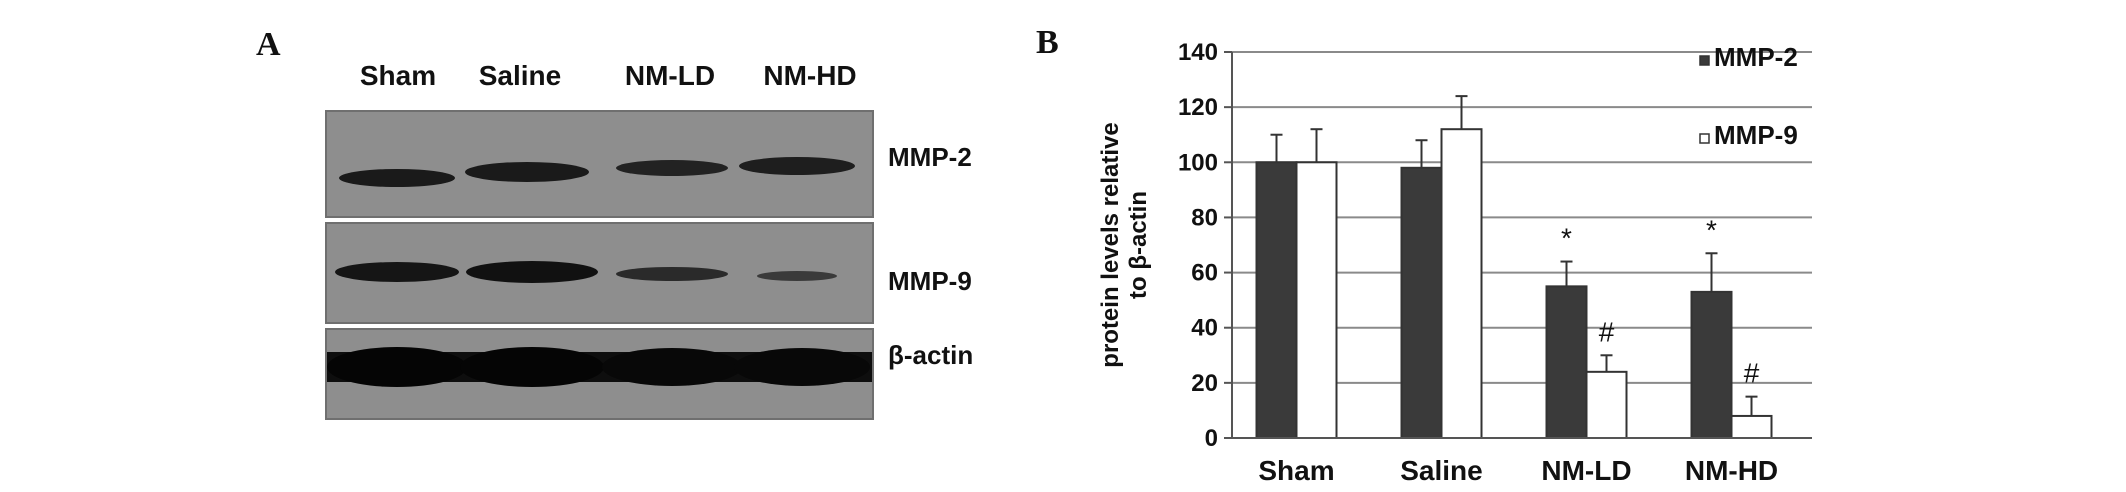  Describe the element at coordinates (1711, 364) in the screenshot. I see `bar-mmp-2-nm-hd` at that location.